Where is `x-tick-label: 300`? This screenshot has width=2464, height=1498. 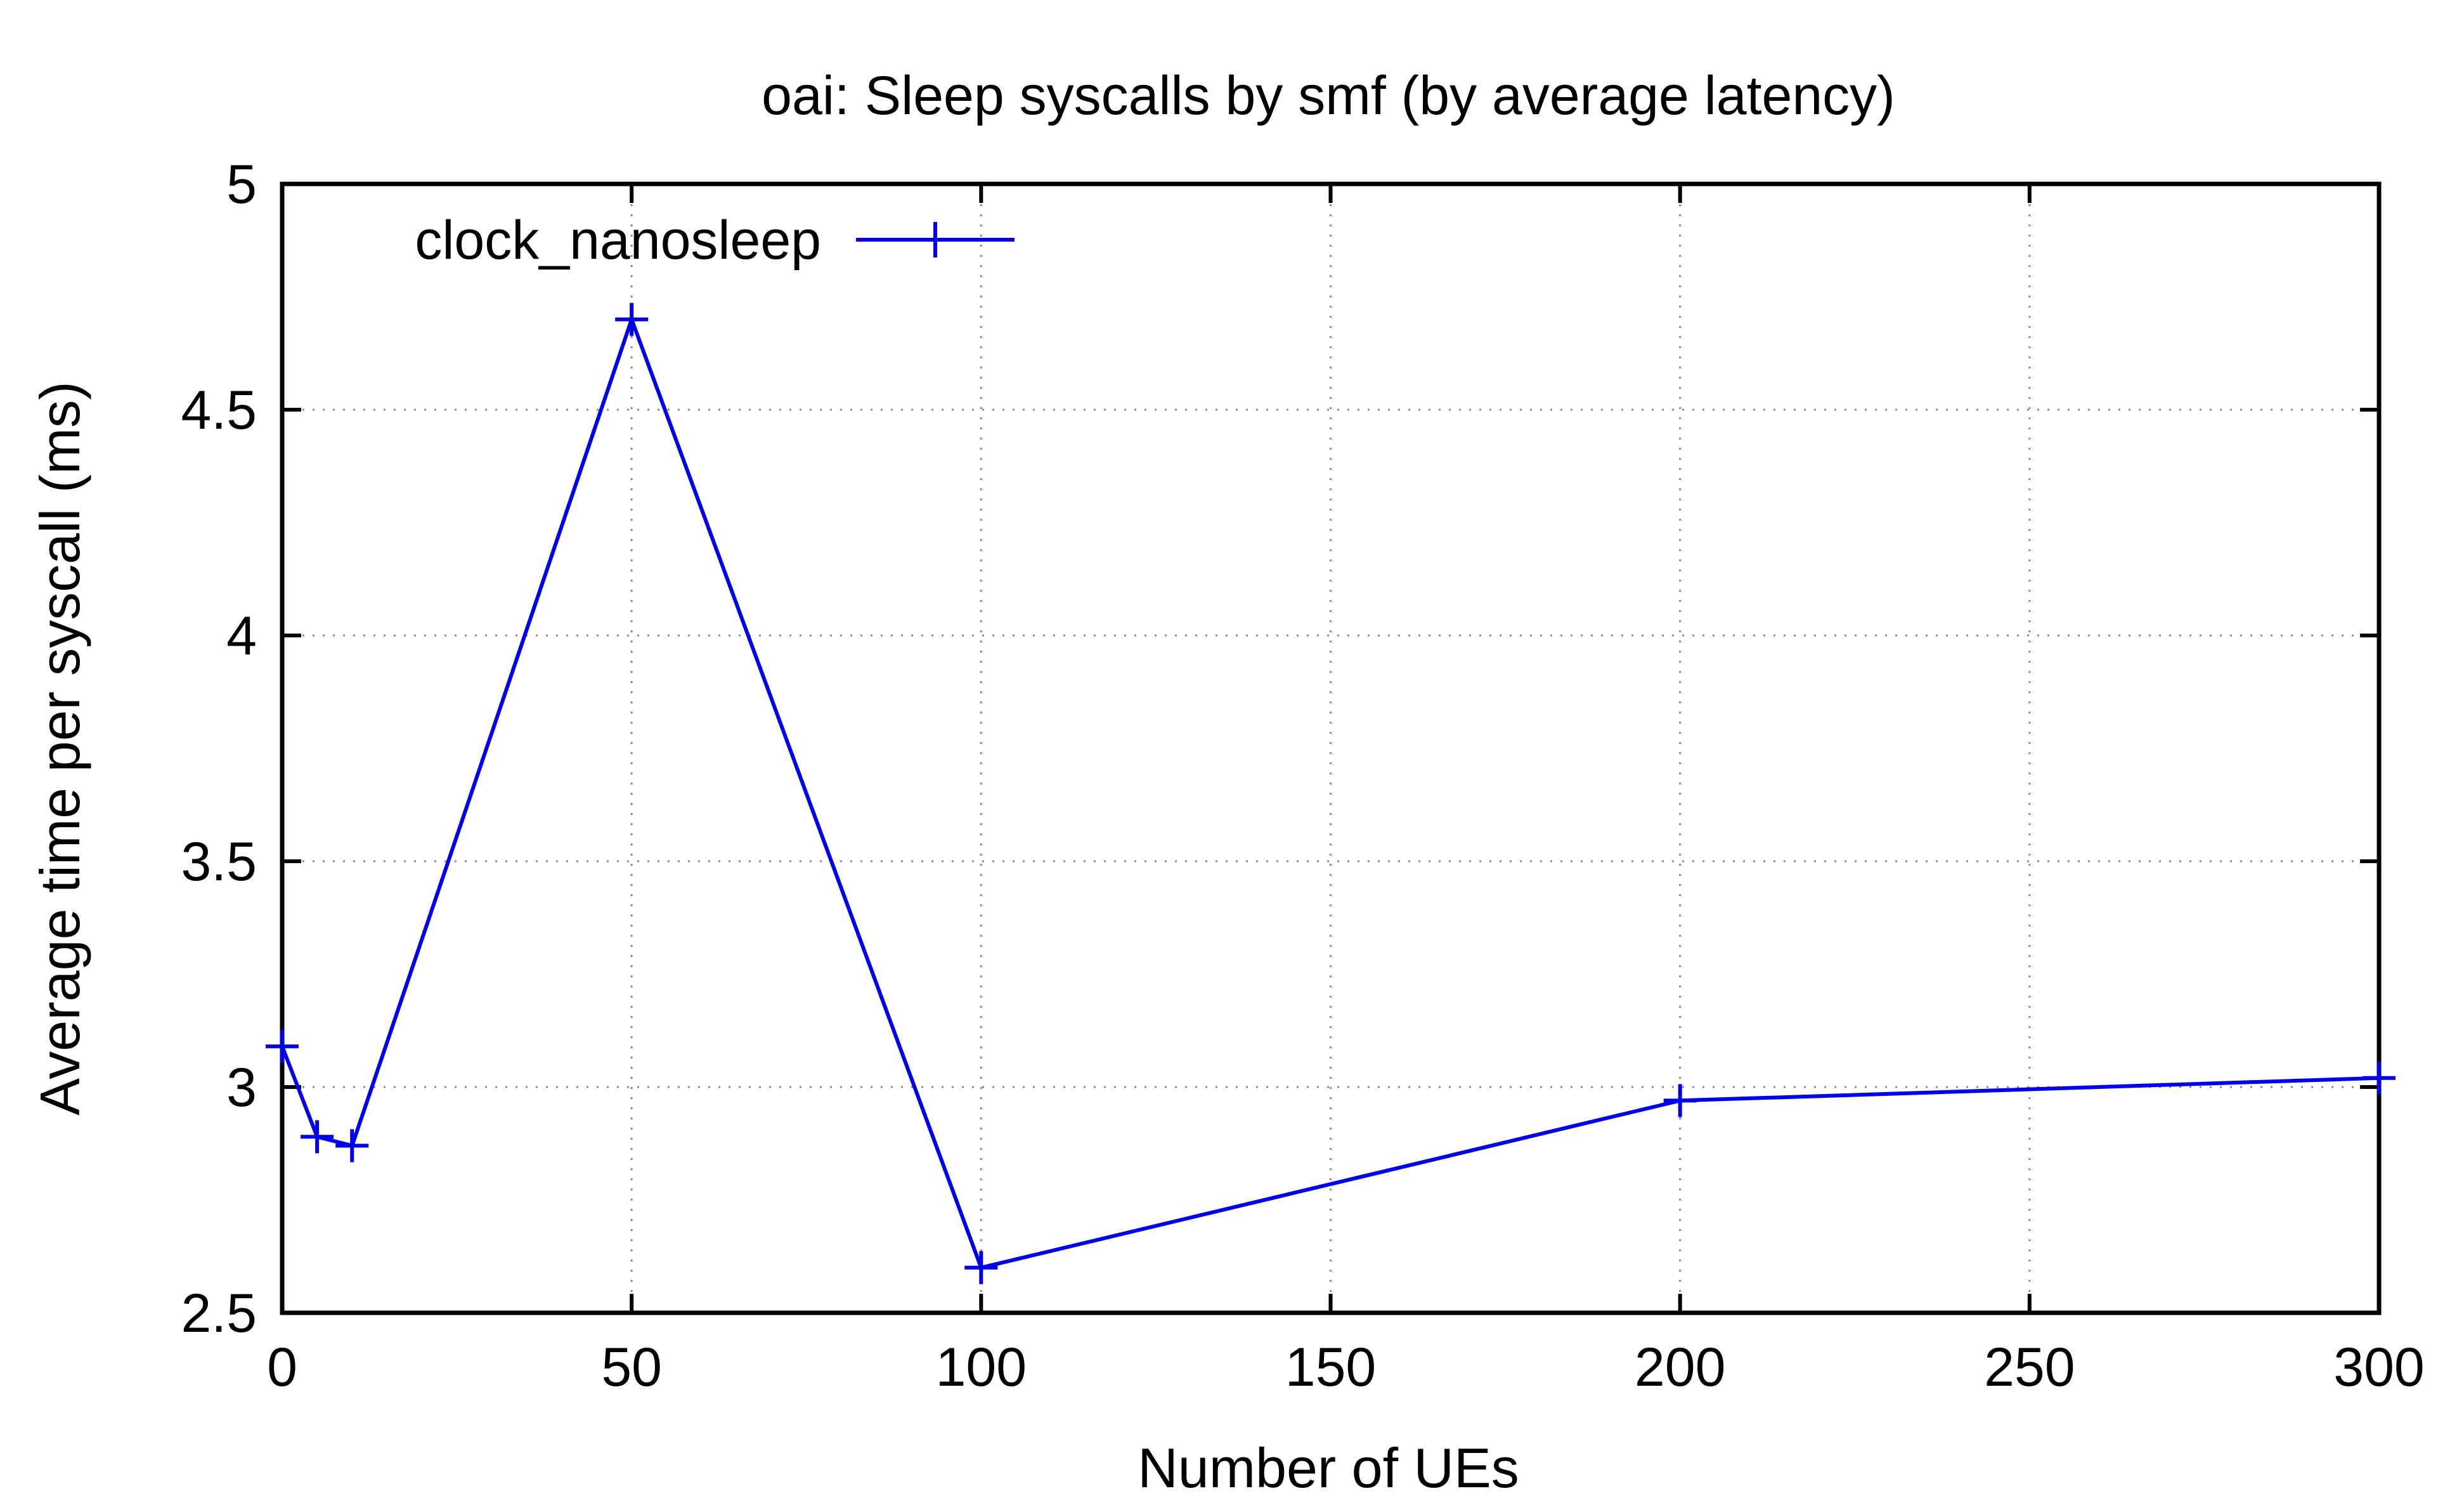 x-tick-label: 300 is located at coordinates (2379, 1367).